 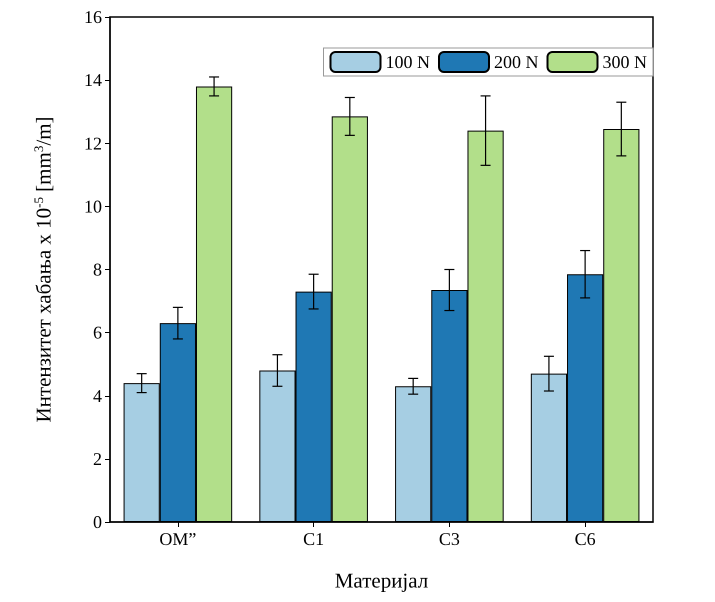 What do you see at coordinates (97, 270) in the screenshot?
I see `y-tick-label: 8` at bounding box center [97, 270].